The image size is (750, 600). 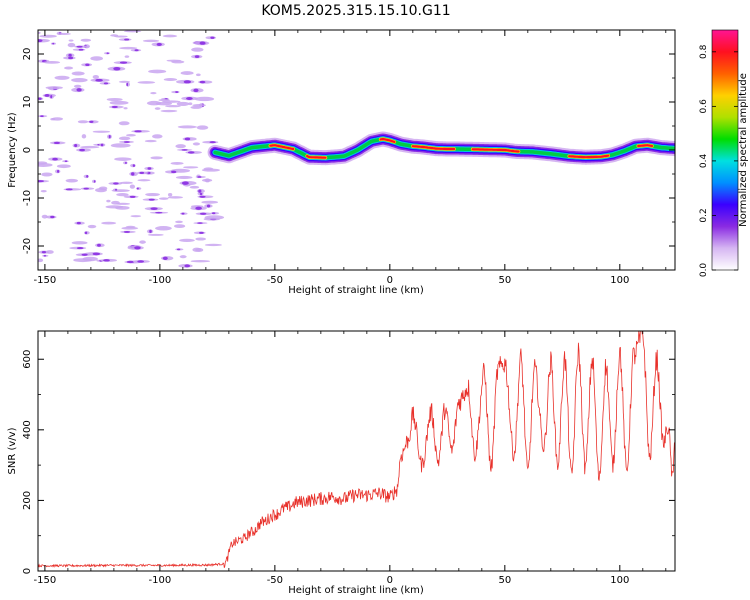 What do you see at coordinates (704, 215) in the screenshot?
I see `colorbar-tick-label: 0.2` at bounding box center [704, 215].